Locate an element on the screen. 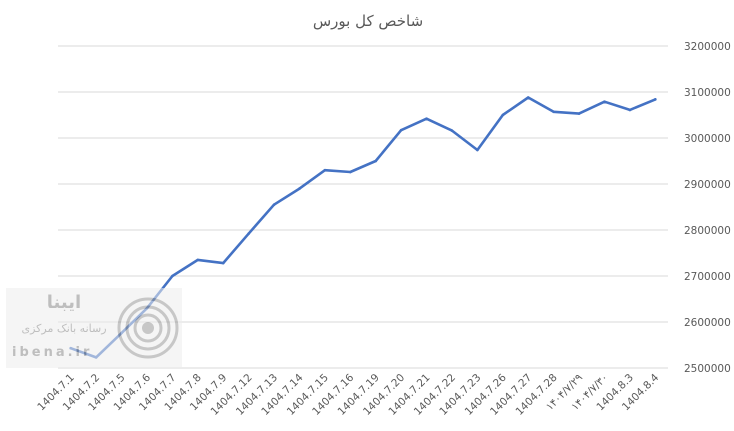 The height and width of the screenshot is (431, 734). watermark-site: ibena.ir is located at coordinates (52, 352).